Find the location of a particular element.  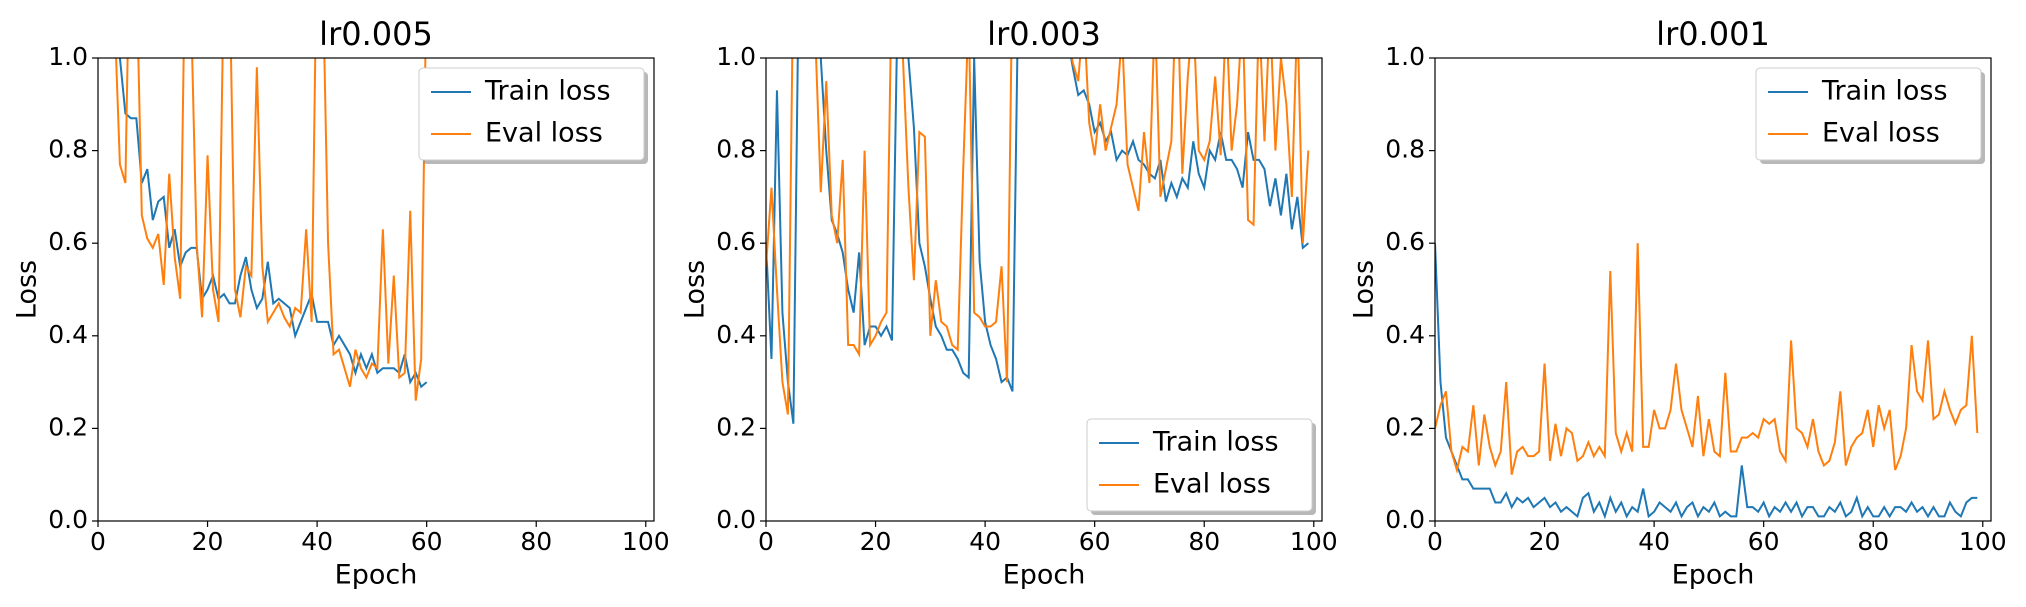

chart-title: lr0.005 is located at coordinates (376, 34).